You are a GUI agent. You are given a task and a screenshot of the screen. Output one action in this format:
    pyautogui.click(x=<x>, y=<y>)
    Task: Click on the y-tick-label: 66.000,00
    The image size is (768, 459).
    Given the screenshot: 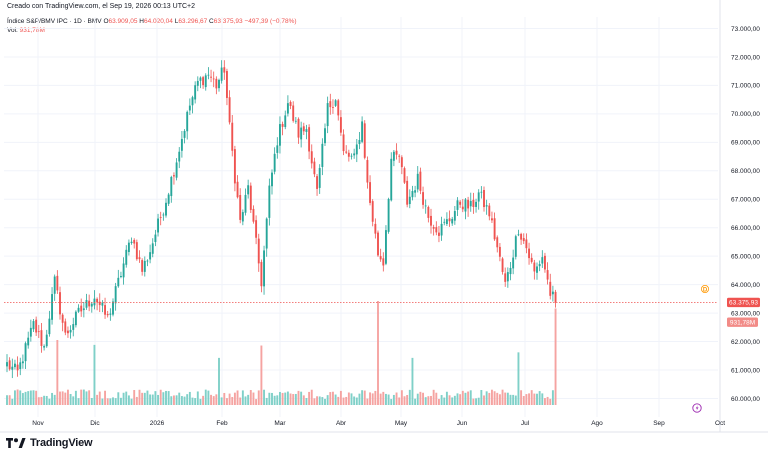 What is the action you would take?
    pyautogui.click(x=745, y=228)
    